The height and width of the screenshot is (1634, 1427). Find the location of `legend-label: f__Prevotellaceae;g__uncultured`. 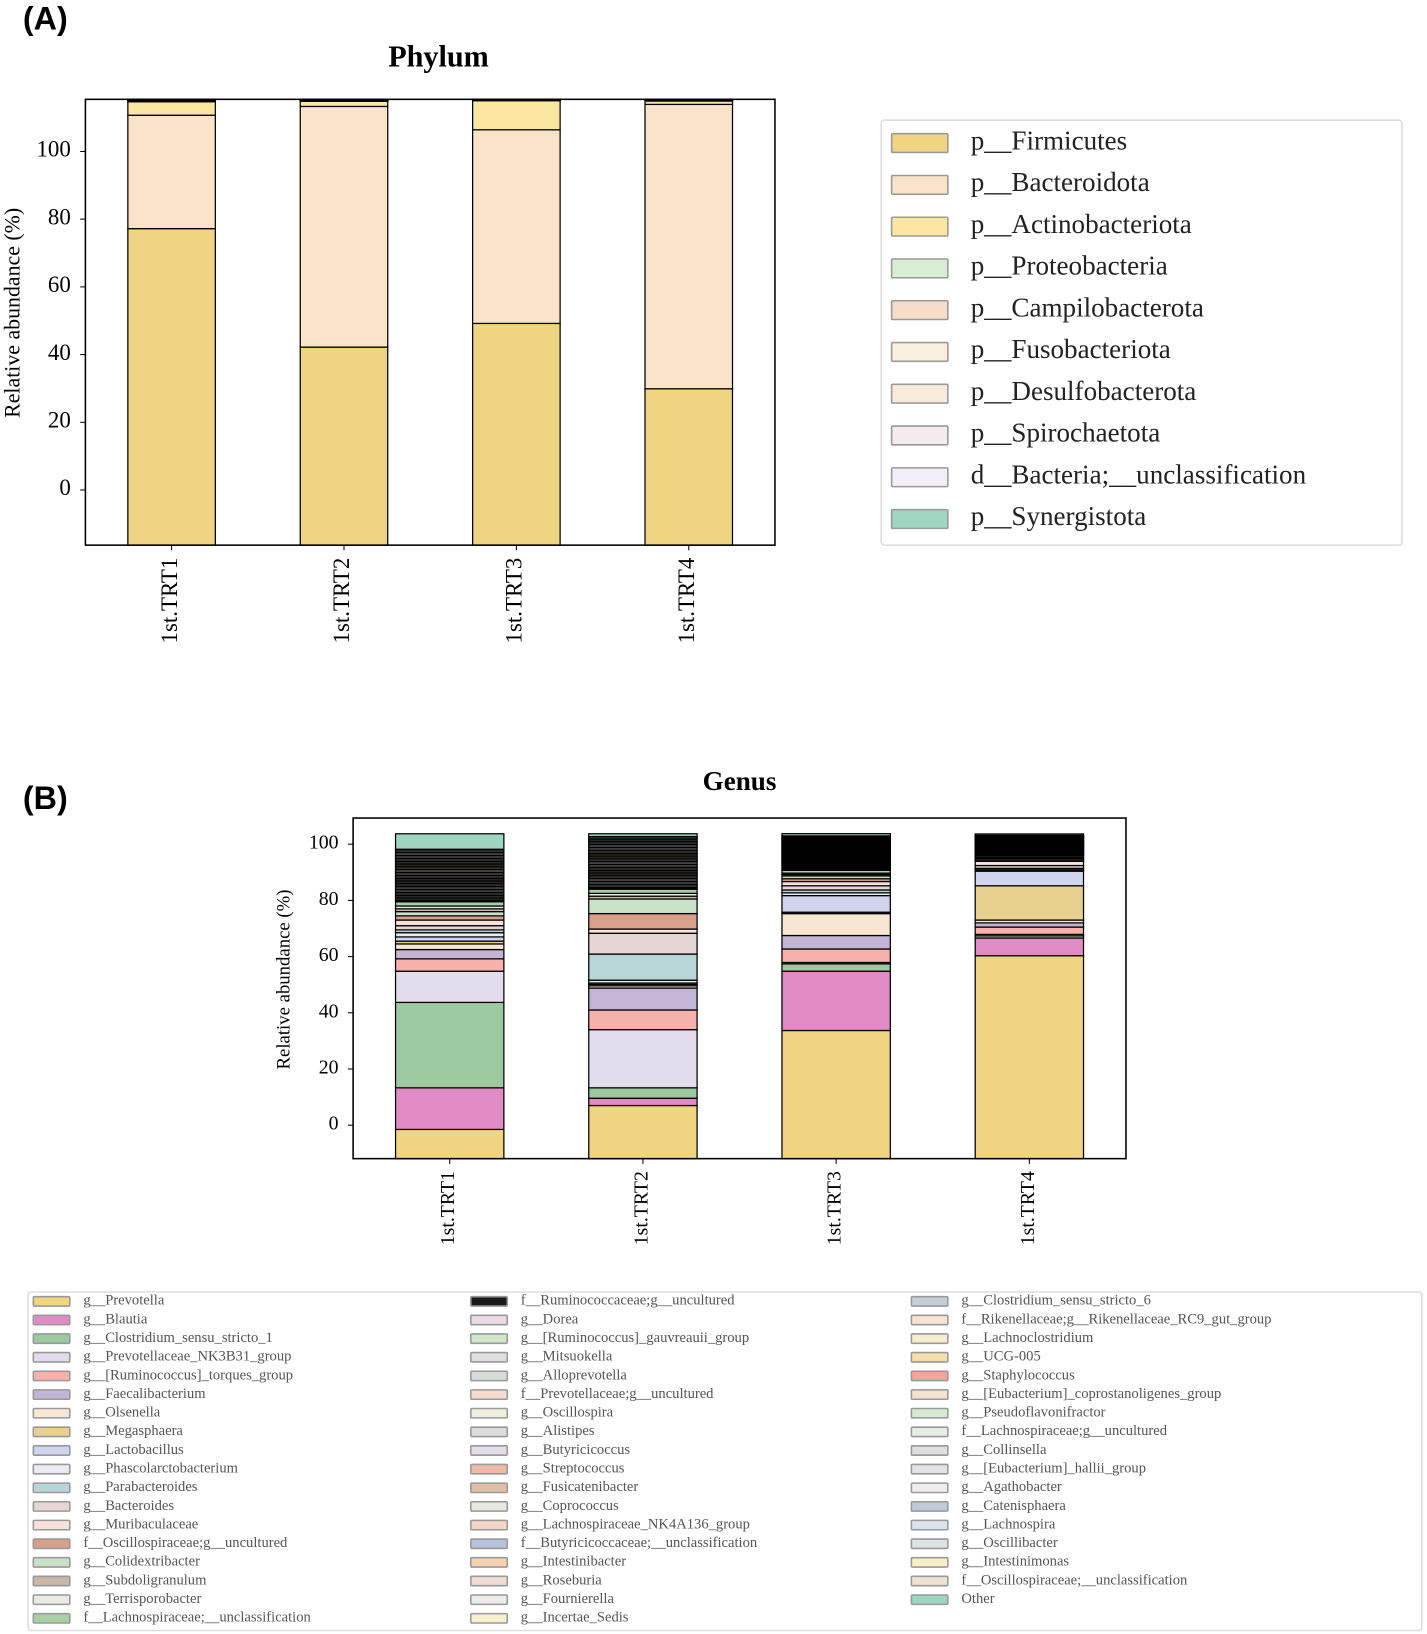

legend-label: f__Prevotellaceae;g__uncultured is located at coordinates (617, 1394).